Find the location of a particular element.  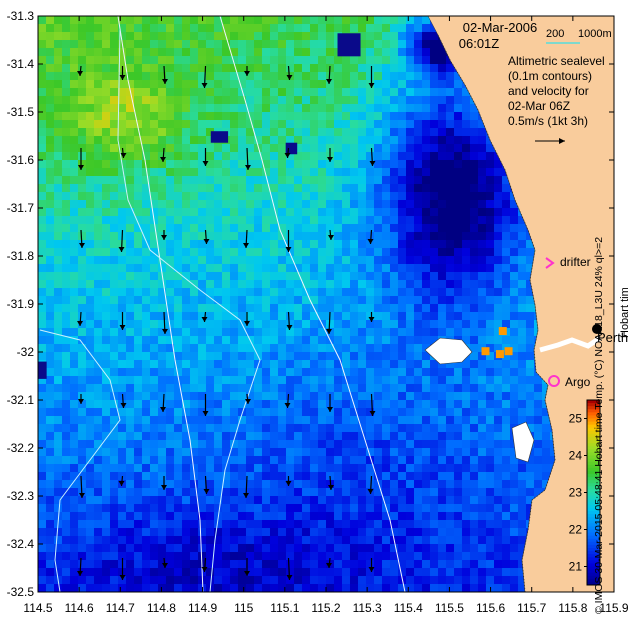

x-tick-label: 114.9 is located at coordinates (202, 608).